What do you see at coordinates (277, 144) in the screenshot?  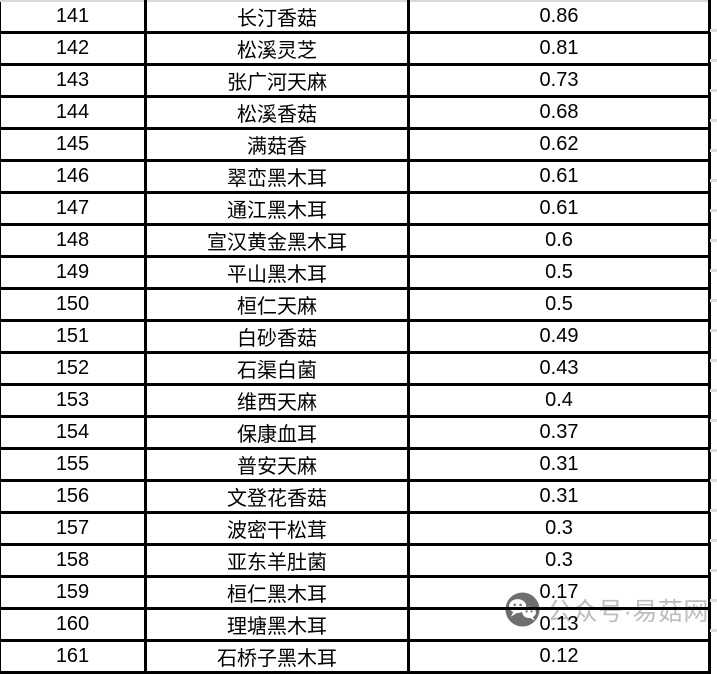 I see `name-cell: 满菇香` at bounding box center [277, 144].